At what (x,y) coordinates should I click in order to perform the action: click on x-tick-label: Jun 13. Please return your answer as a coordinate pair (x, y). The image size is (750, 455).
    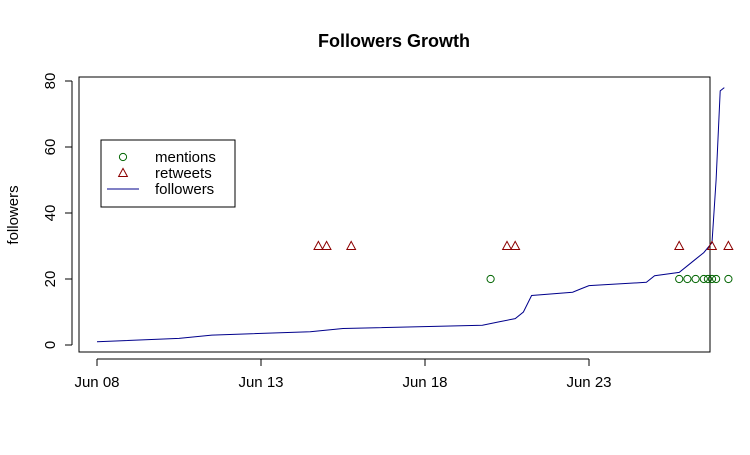
    Looking at the image, I should click on (260, 382).